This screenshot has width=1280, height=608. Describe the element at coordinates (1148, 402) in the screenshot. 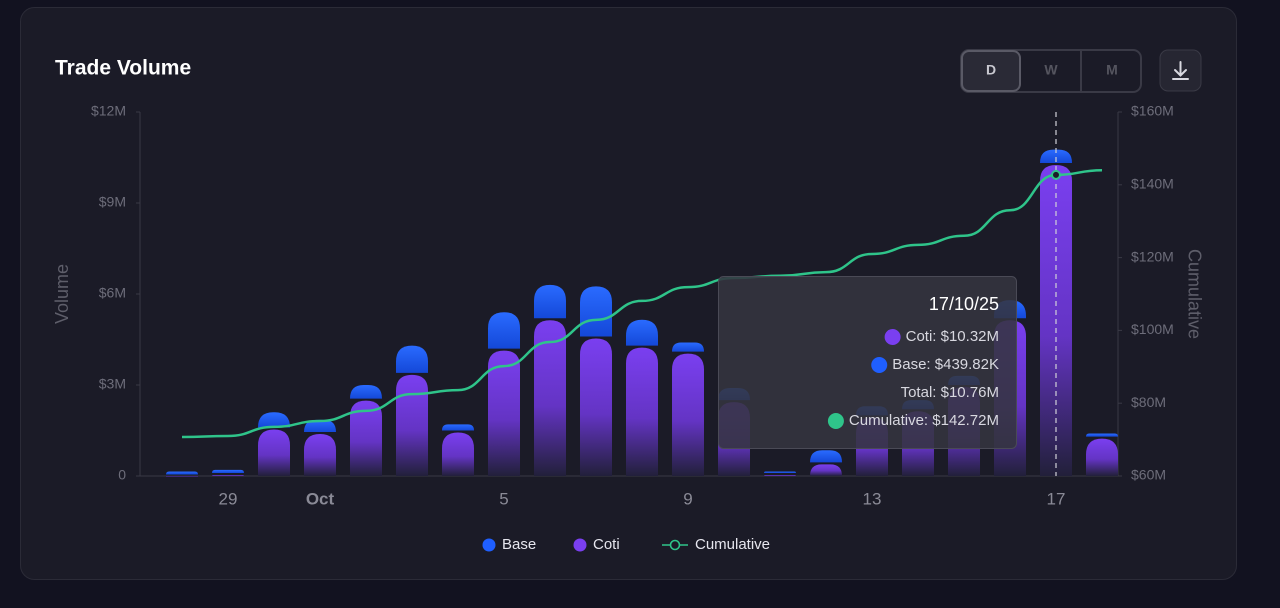

I see `y2-tick-label: $80M` at that location.